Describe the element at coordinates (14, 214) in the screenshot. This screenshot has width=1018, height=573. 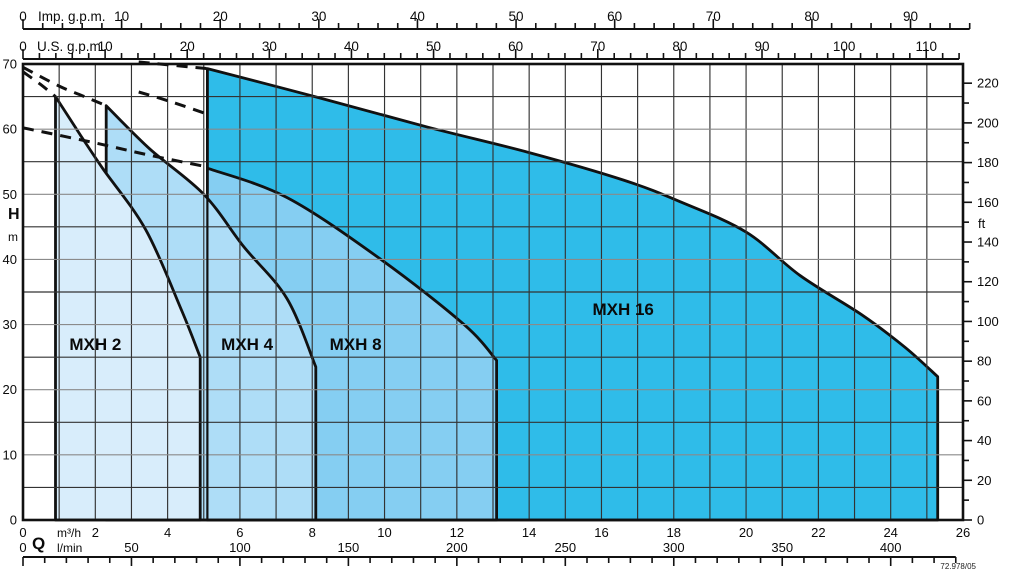
I see `head-axis-title: H` at that location.